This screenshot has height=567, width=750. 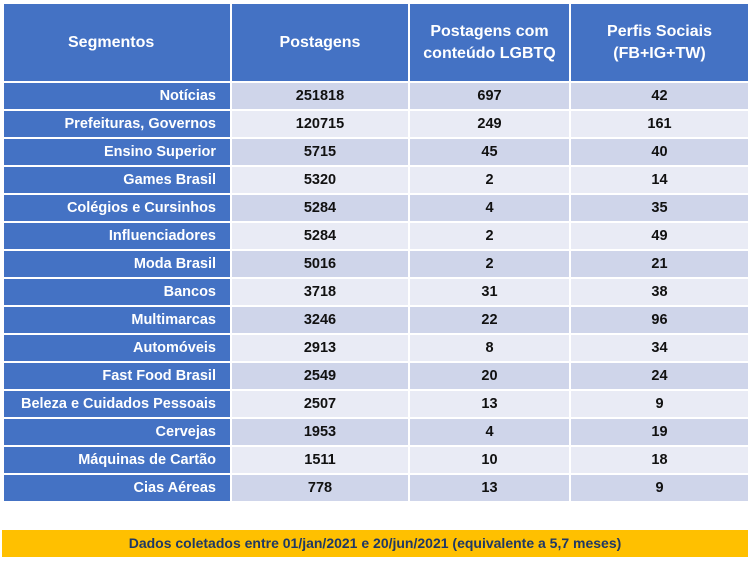 What do you see at coordinates (117, 236) in the screenshot?
I see `segment-cell: Influenciadores` at bounding box center [117, 236].